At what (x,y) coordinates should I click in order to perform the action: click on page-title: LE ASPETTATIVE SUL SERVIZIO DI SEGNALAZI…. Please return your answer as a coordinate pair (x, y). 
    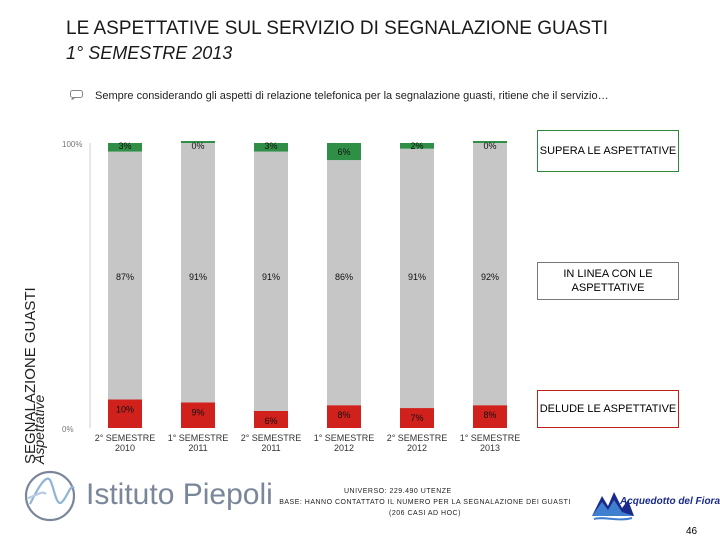
    Looking at the image, I should click on (337, 28).